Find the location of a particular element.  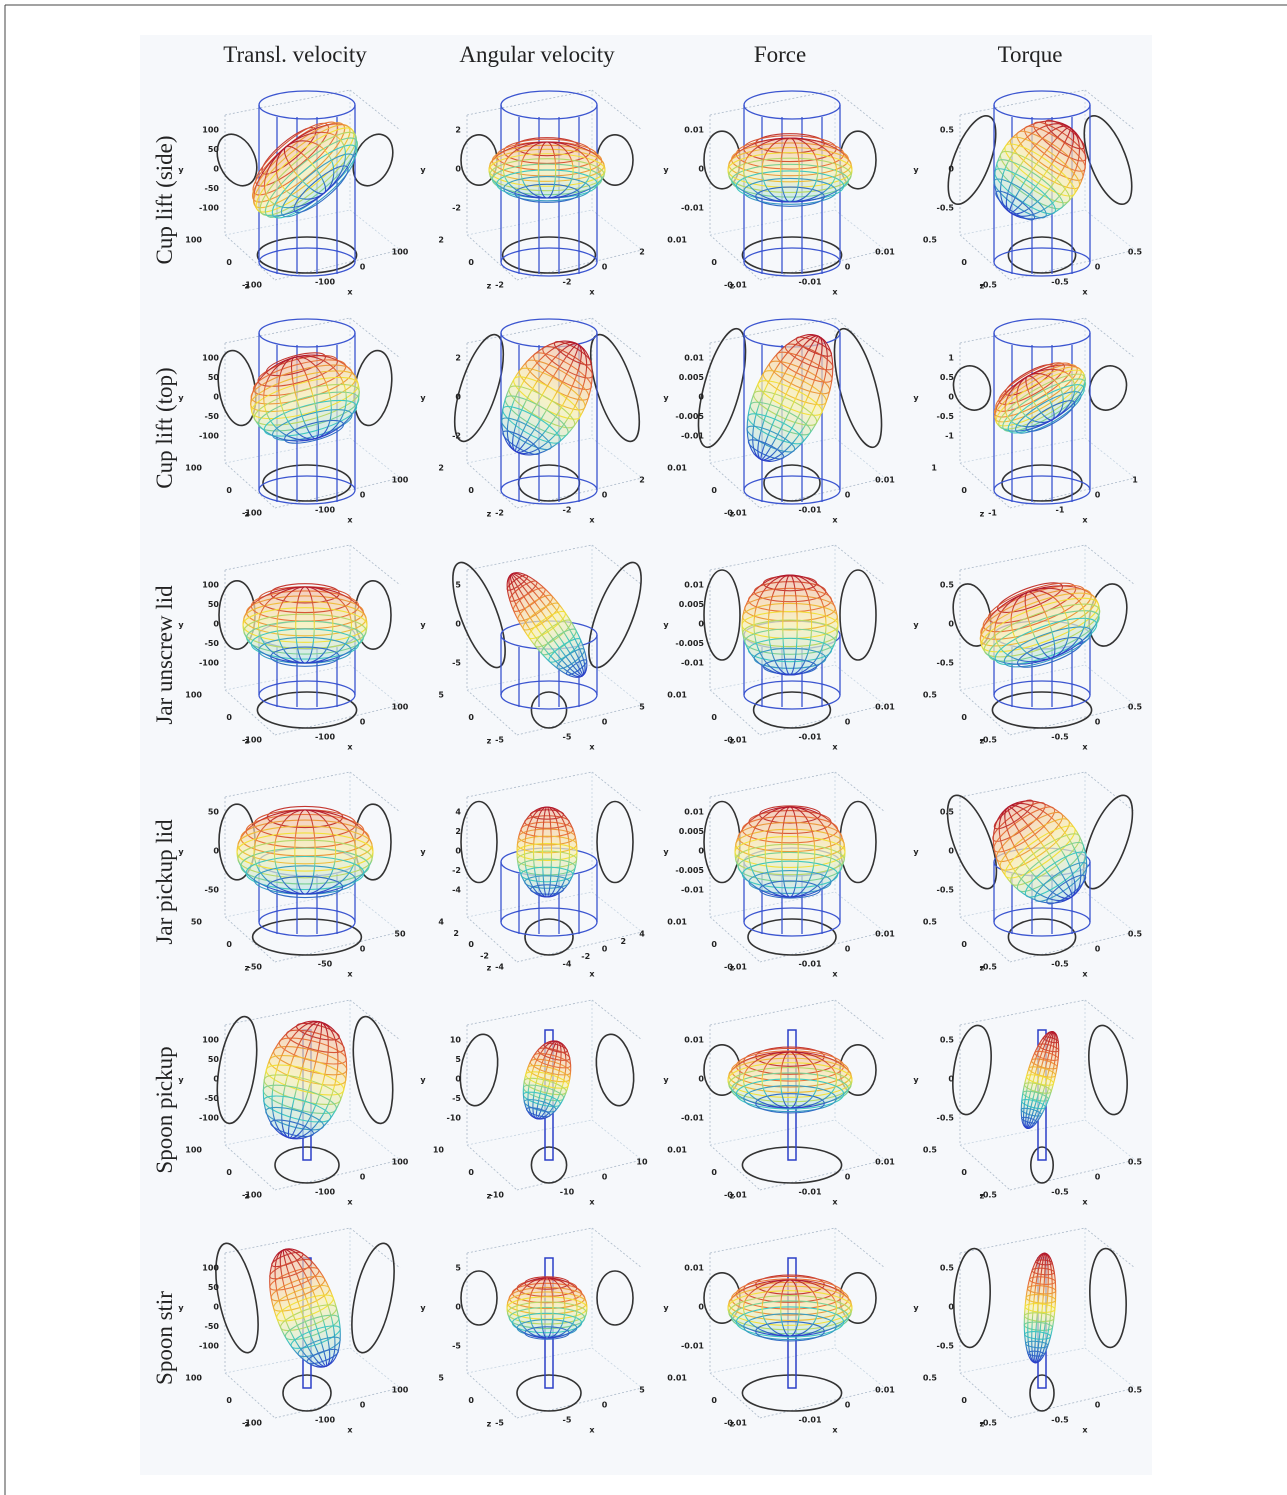

projection-right is located at coordinates (615, 388).